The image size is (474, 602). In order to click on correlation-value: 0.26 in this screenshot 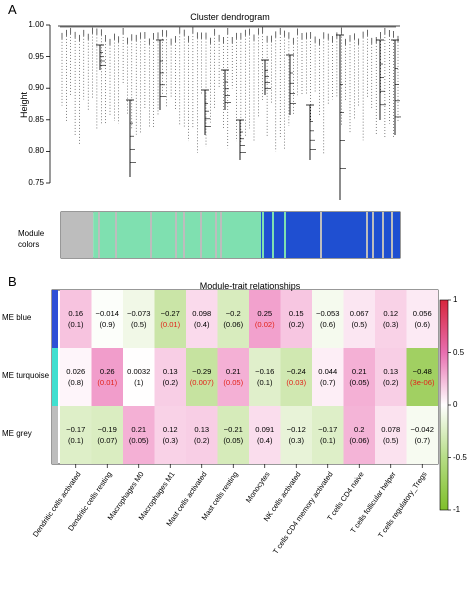, I will do `click(107, 371)`.